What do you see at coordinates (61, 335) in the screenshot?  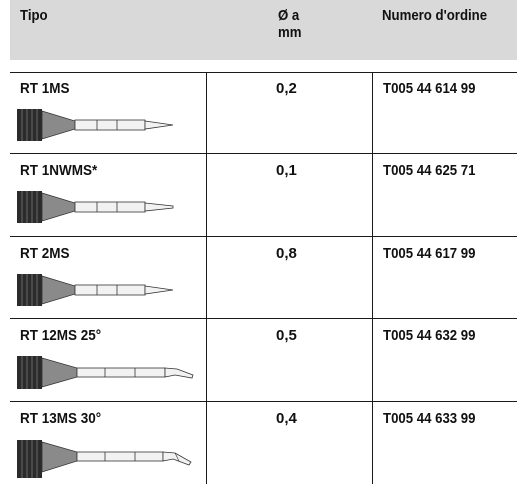 I see `tip-type: RT 12MS 25°` at bounding box center [61, 335].